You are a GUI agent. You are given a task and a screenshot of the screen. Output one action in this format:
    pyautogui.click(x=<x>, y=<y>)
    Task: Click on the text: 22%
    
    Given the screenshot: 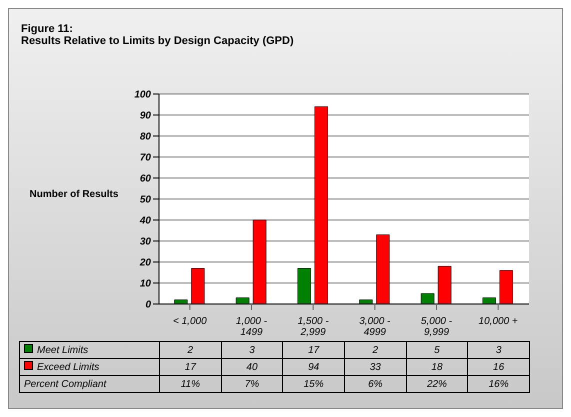 What is the action you would take?
    pyautogui.click(x=437, y=384)
    